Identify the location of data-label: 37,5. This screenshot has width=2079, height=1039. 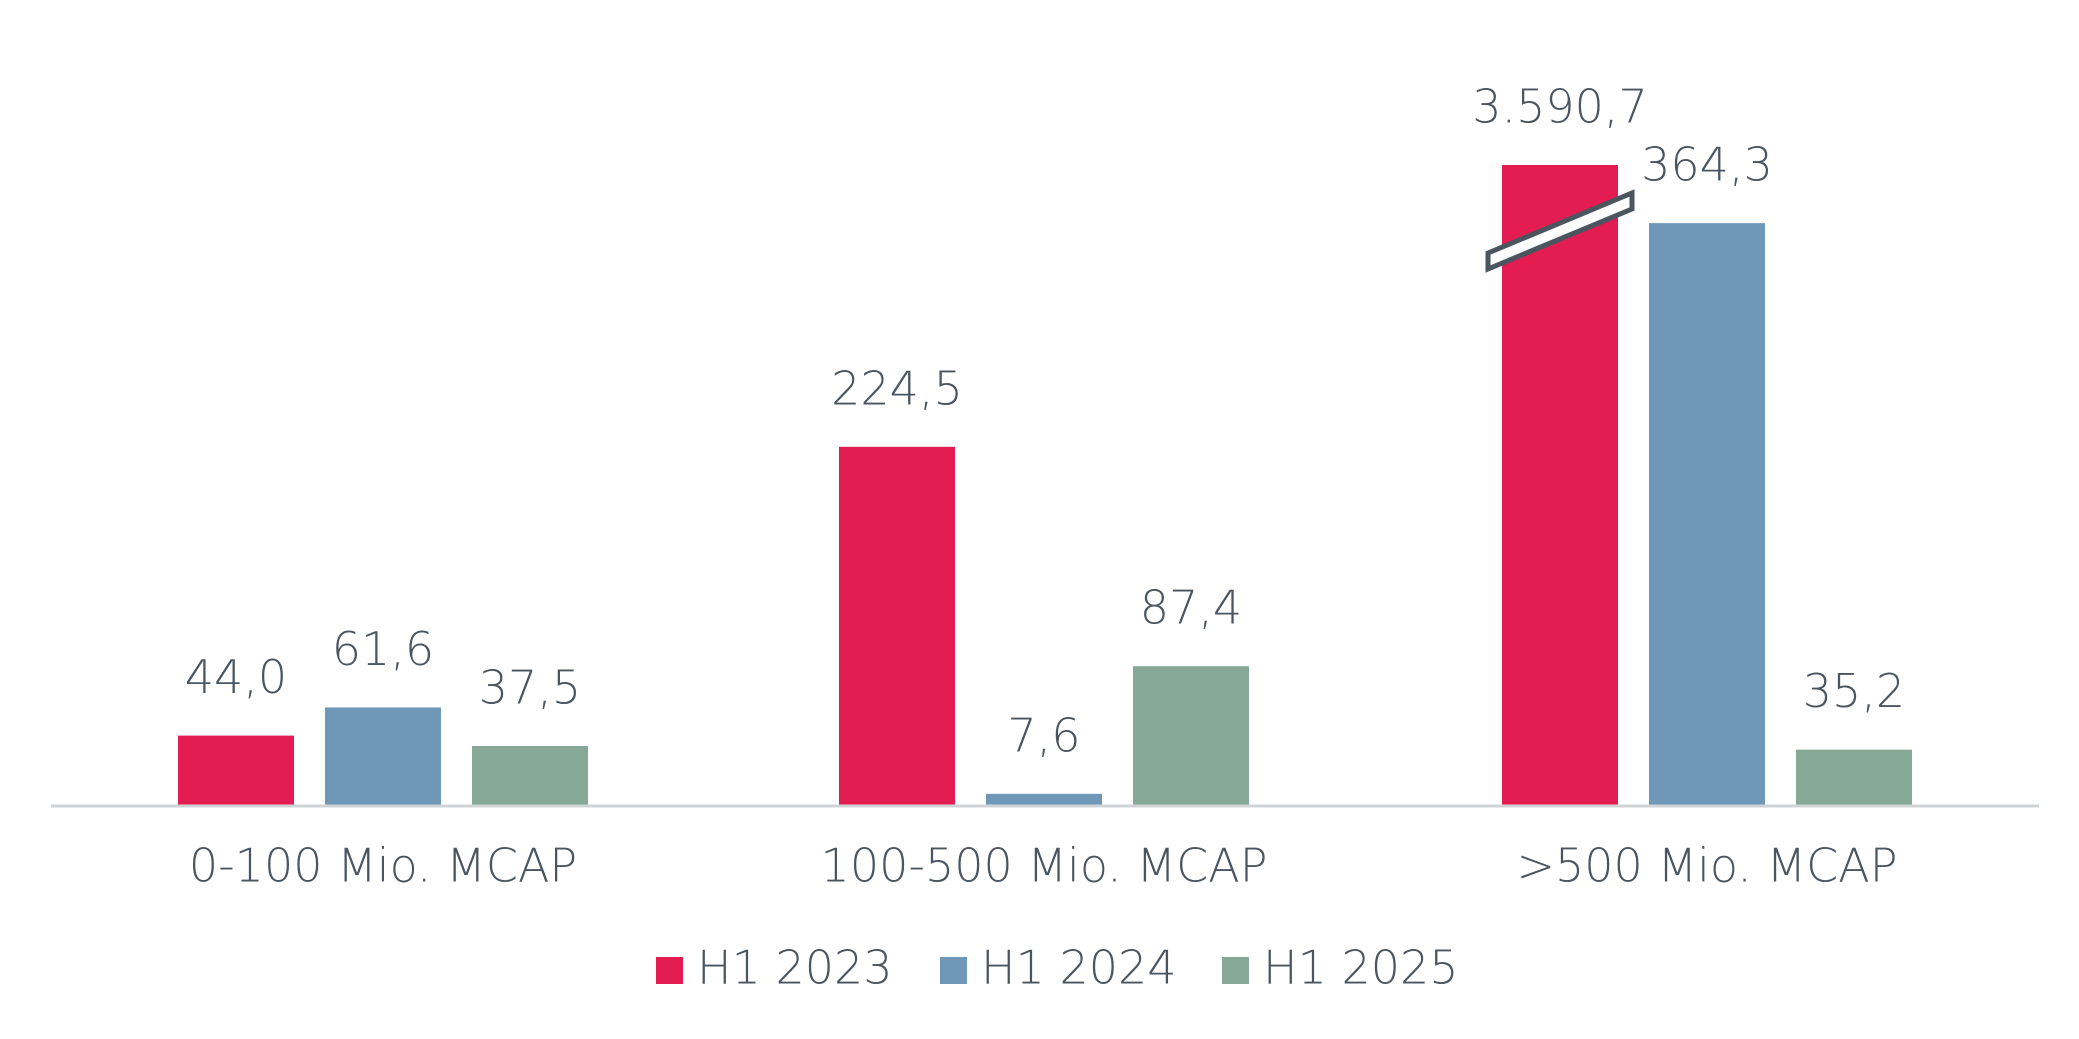
(530, 688).